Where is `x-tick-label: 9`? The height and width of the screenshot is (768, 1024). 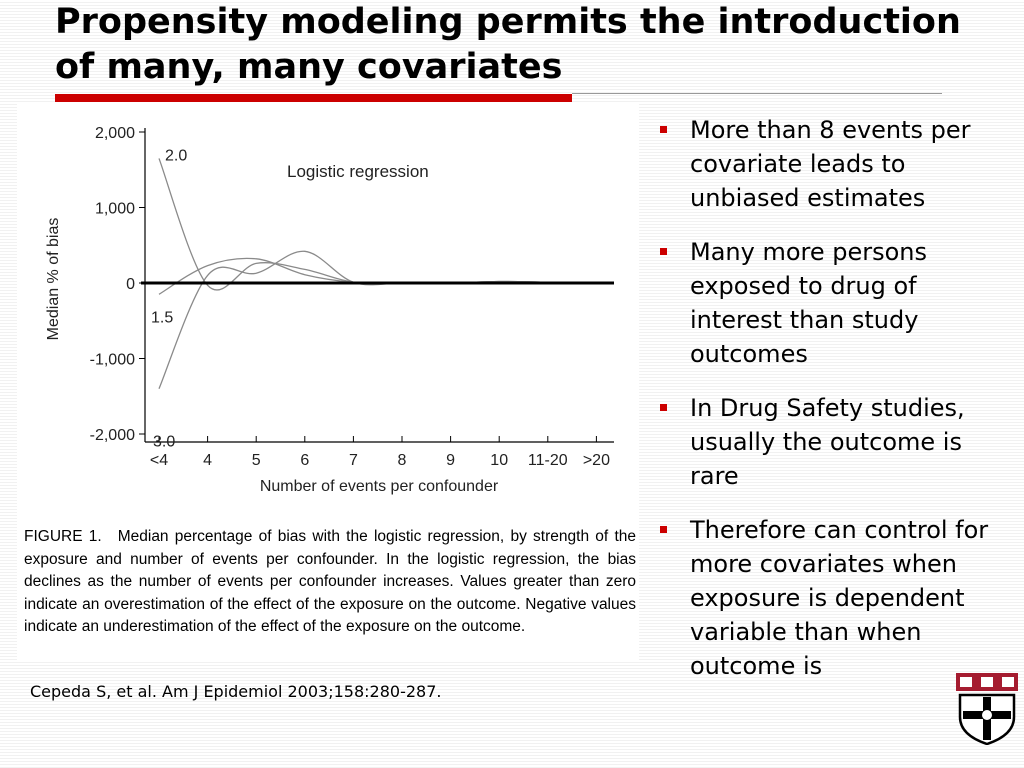 x-tick-label: 9 is located at coordinates (450, 460).